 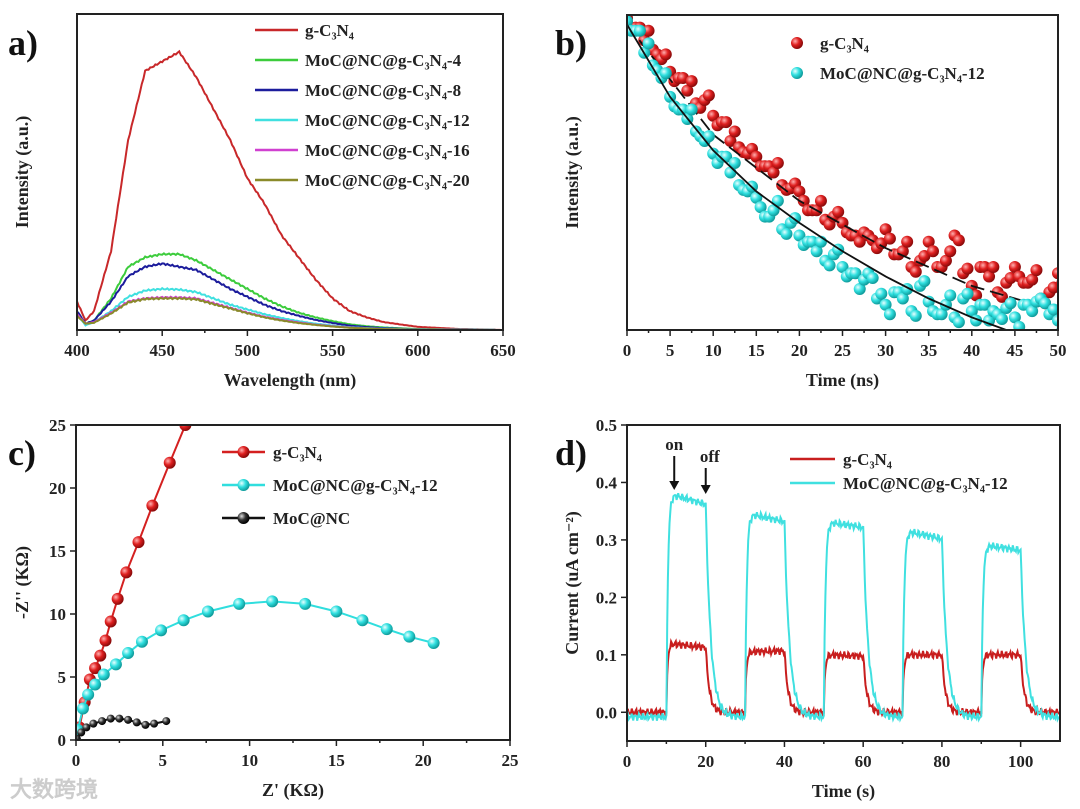 What do you see at coordinates (606, 425) in the screenshot?
I see `y-tick-label: 0.5` at bounding box center [606, 425].